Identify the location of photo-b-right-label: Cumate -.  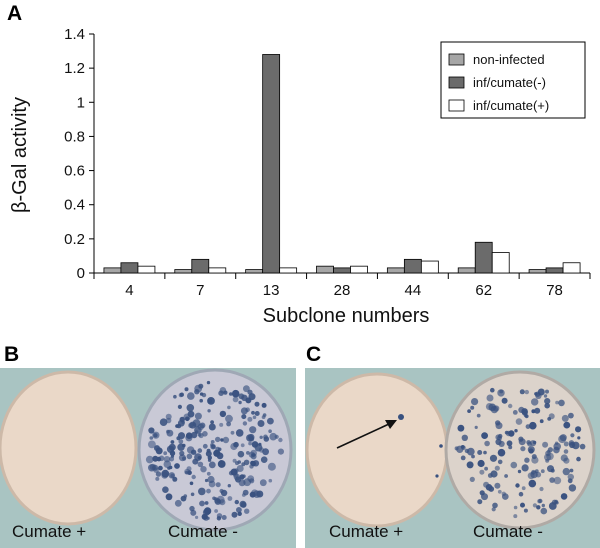
(203, 531).